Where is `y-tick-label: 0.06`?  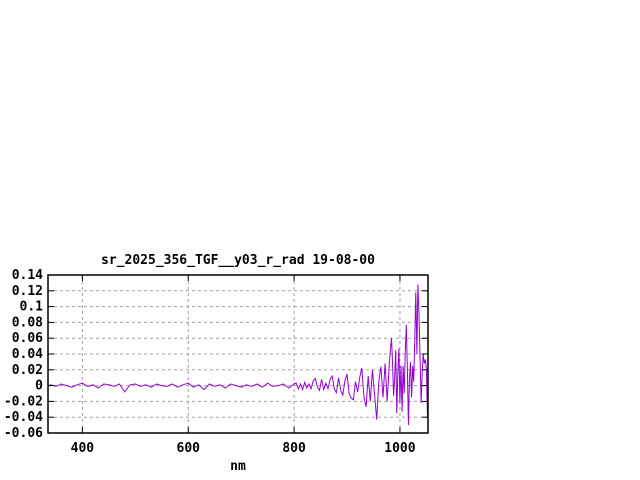
y-tick-label: 0.06 is located at coordinates (27, 338).